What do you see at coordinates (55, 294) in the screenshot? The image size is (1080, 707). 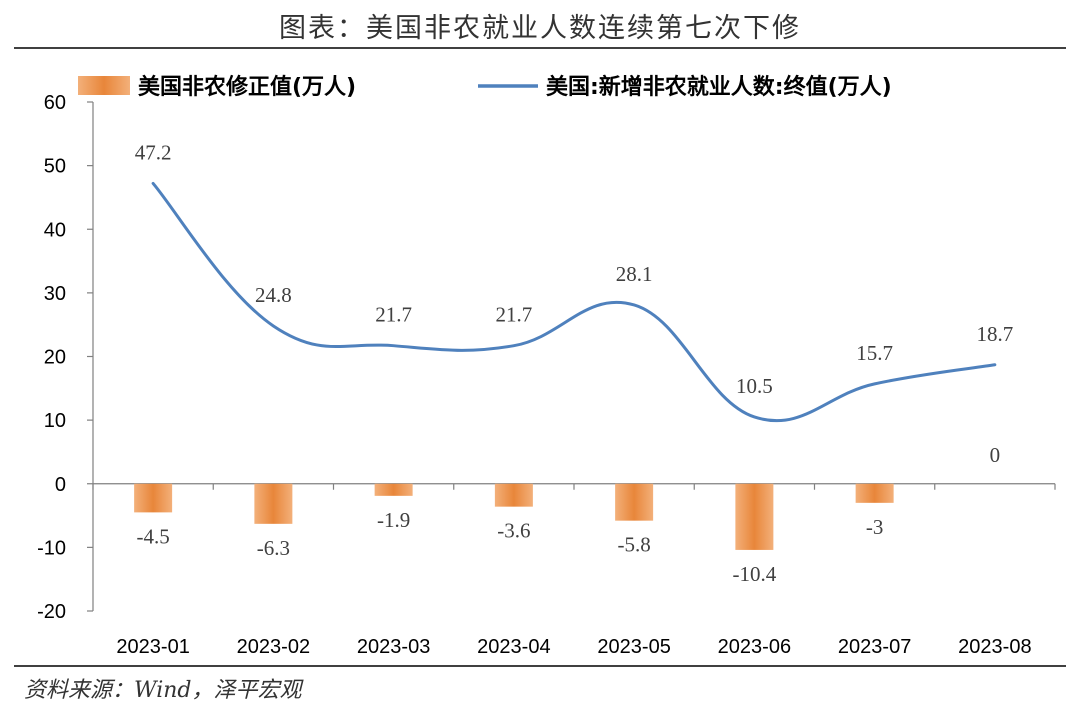 I see `y-tick-label: 30` at bounding box center [55, 294].